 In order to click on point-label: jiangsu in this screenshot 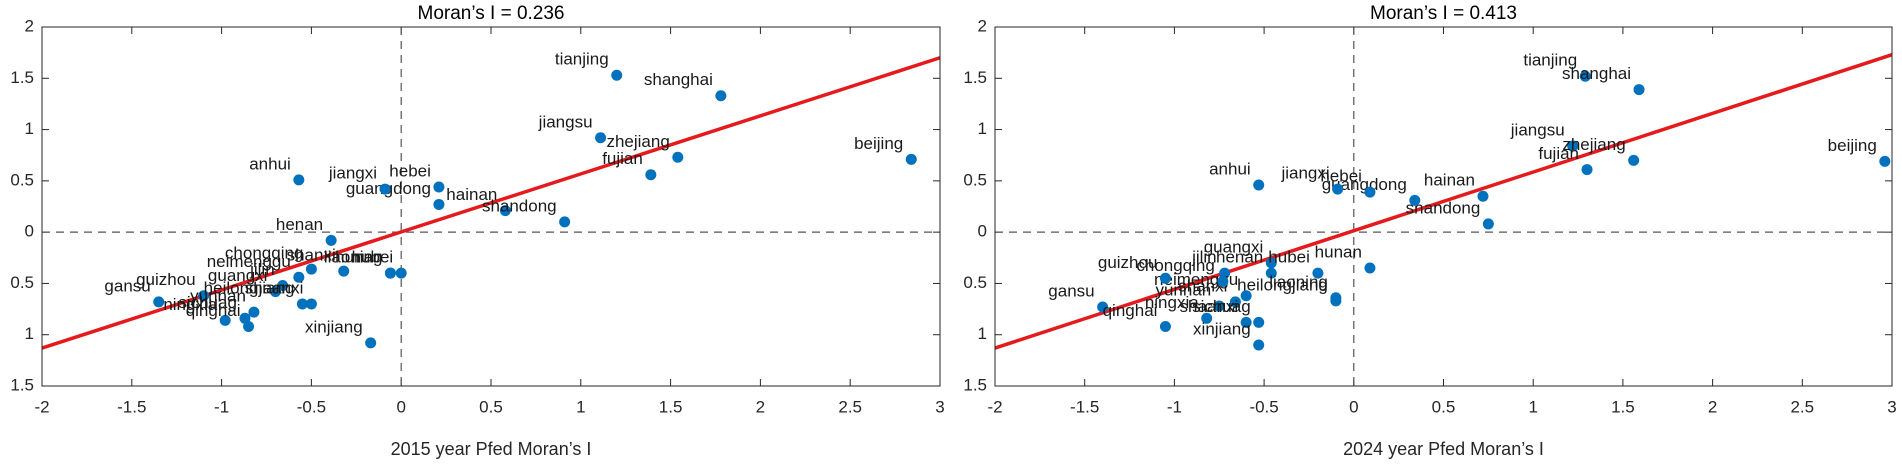, I will do `click(565, 121)`.